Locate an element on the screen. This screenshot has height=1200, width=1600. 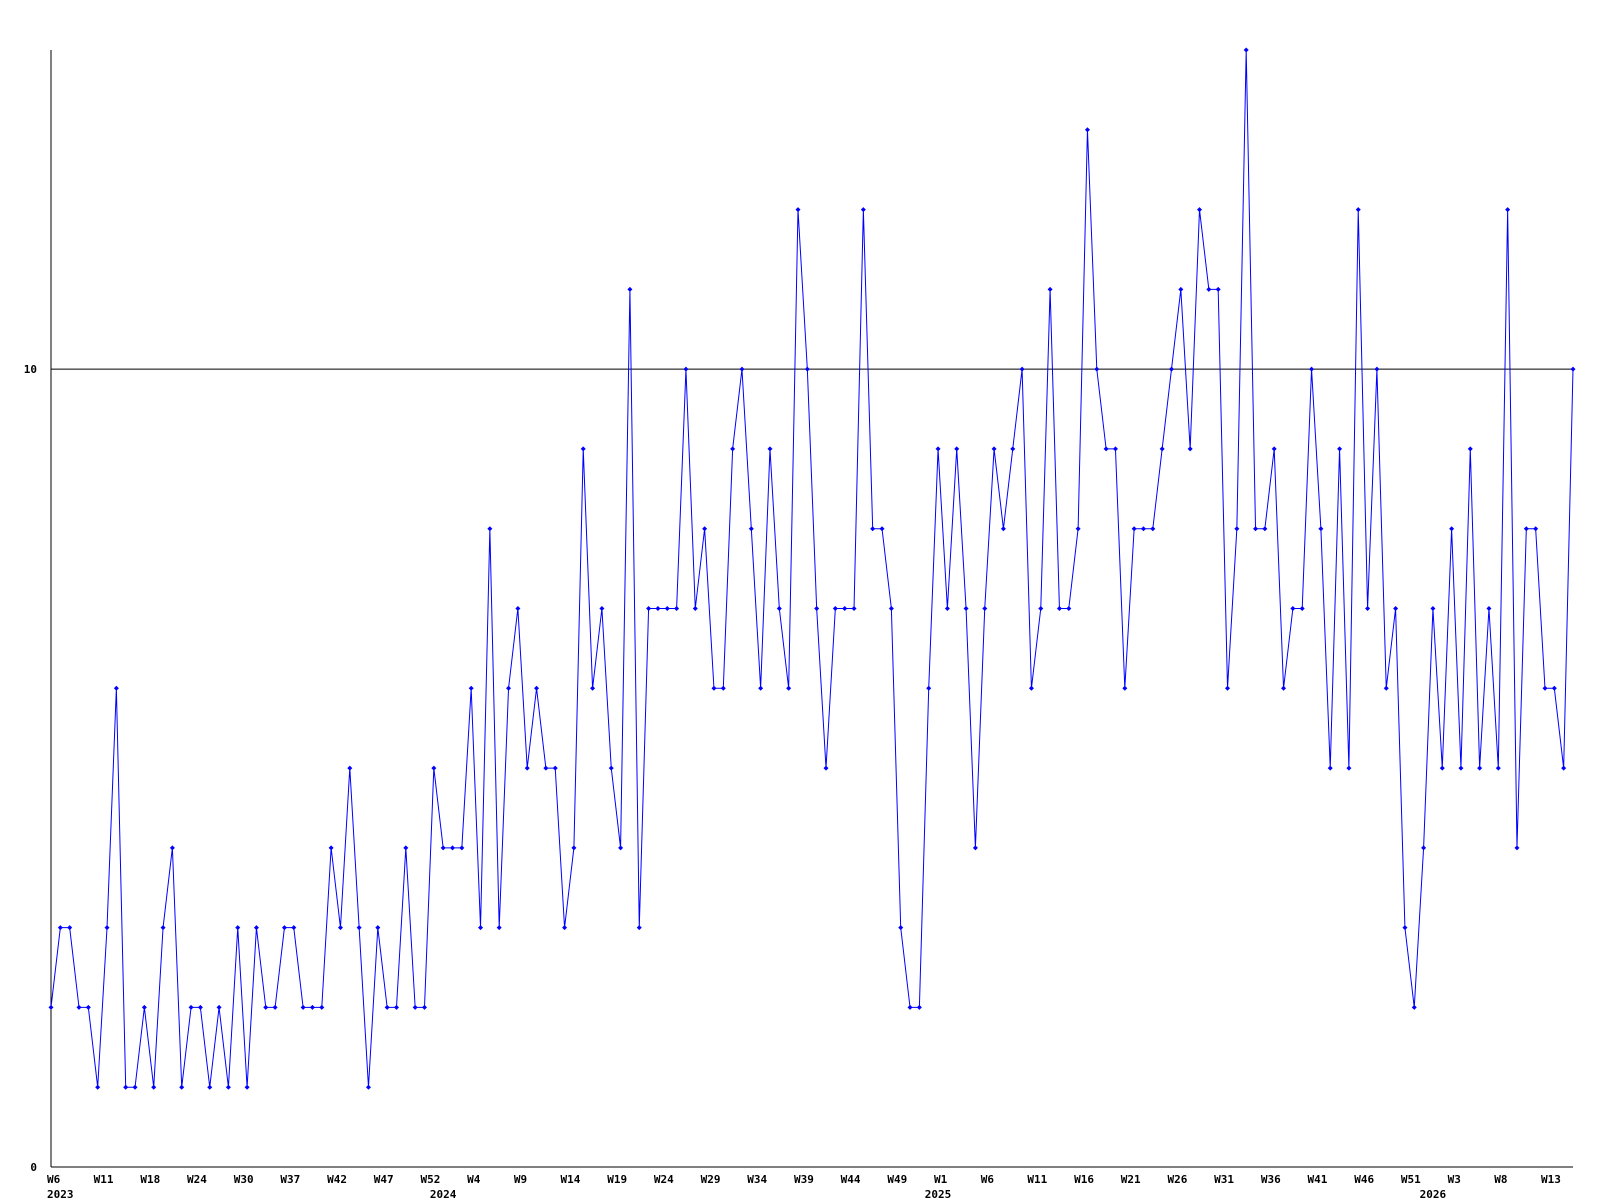
y-tick-label: 10 is located at coordinates (30, 369).